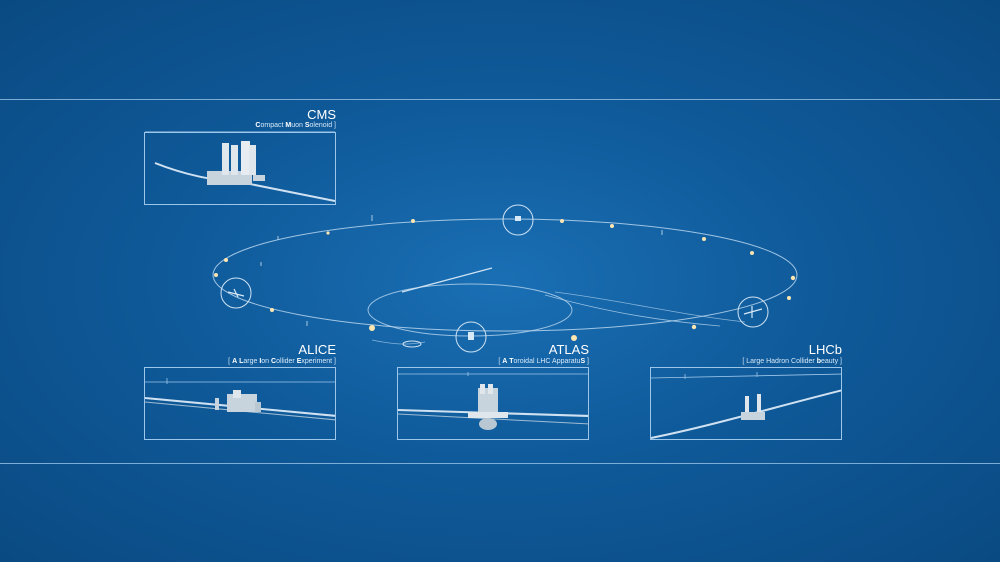 This screenshot has width=1000, height=562. What do you see at coordinates (317, 349) in the screenshot?
I see `alice-title: ALICE` at bounding box center [317, 349].